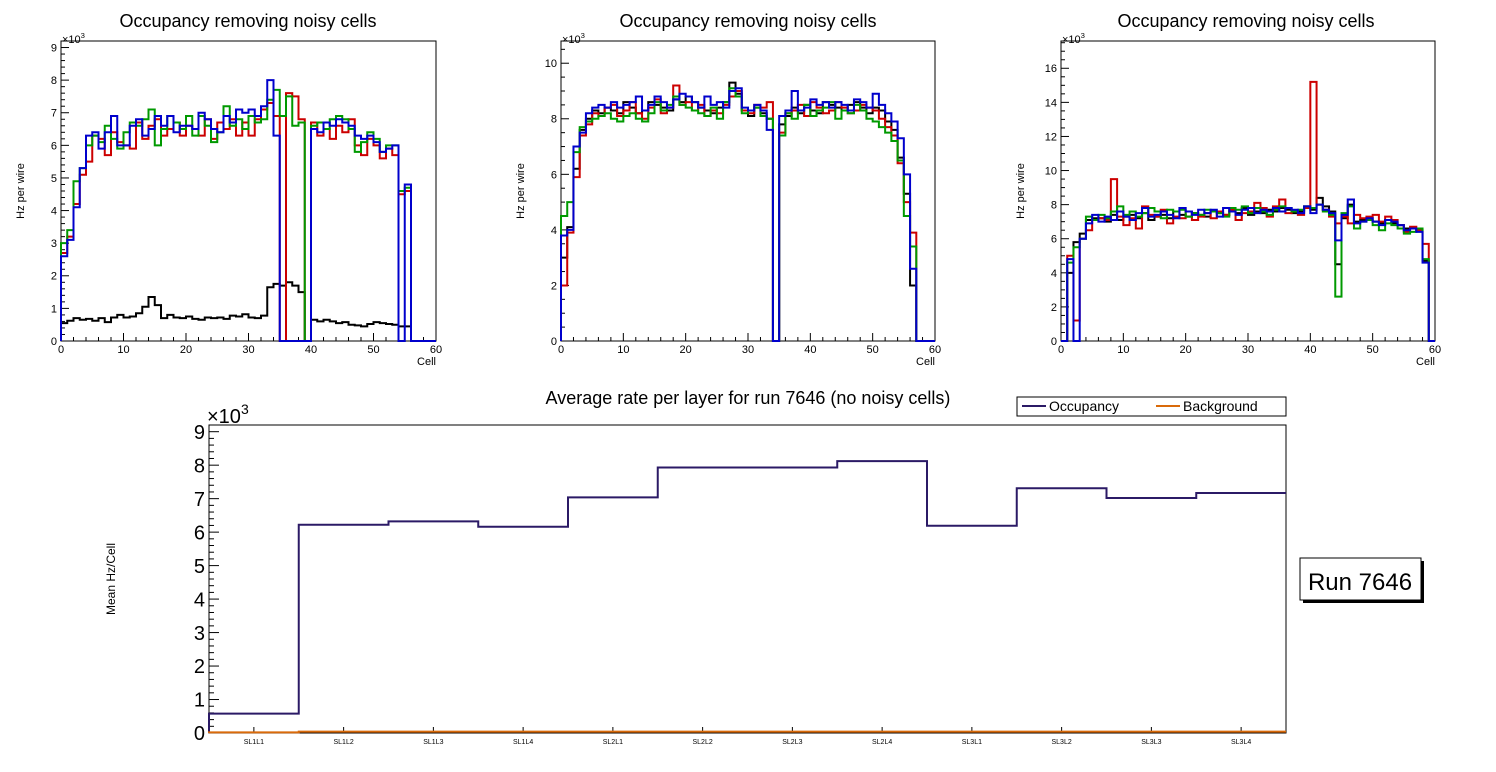 The height and width of the screenshot is (772, 1496). What do you see at coordinates (1245, 21) in the screenshot?
I see `chart-3-title: Occupancy removing noisy cells` at bounding box center [1245, 21].